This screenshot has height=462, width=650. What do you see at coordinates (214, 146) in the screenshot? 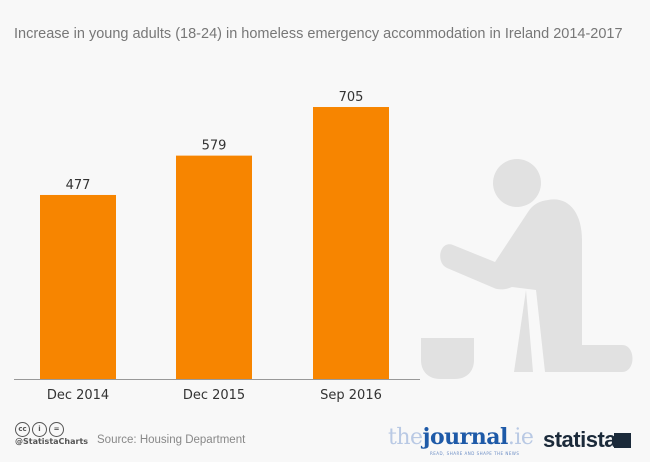
I see `data-label: 579` at bounding box center [214, 146].